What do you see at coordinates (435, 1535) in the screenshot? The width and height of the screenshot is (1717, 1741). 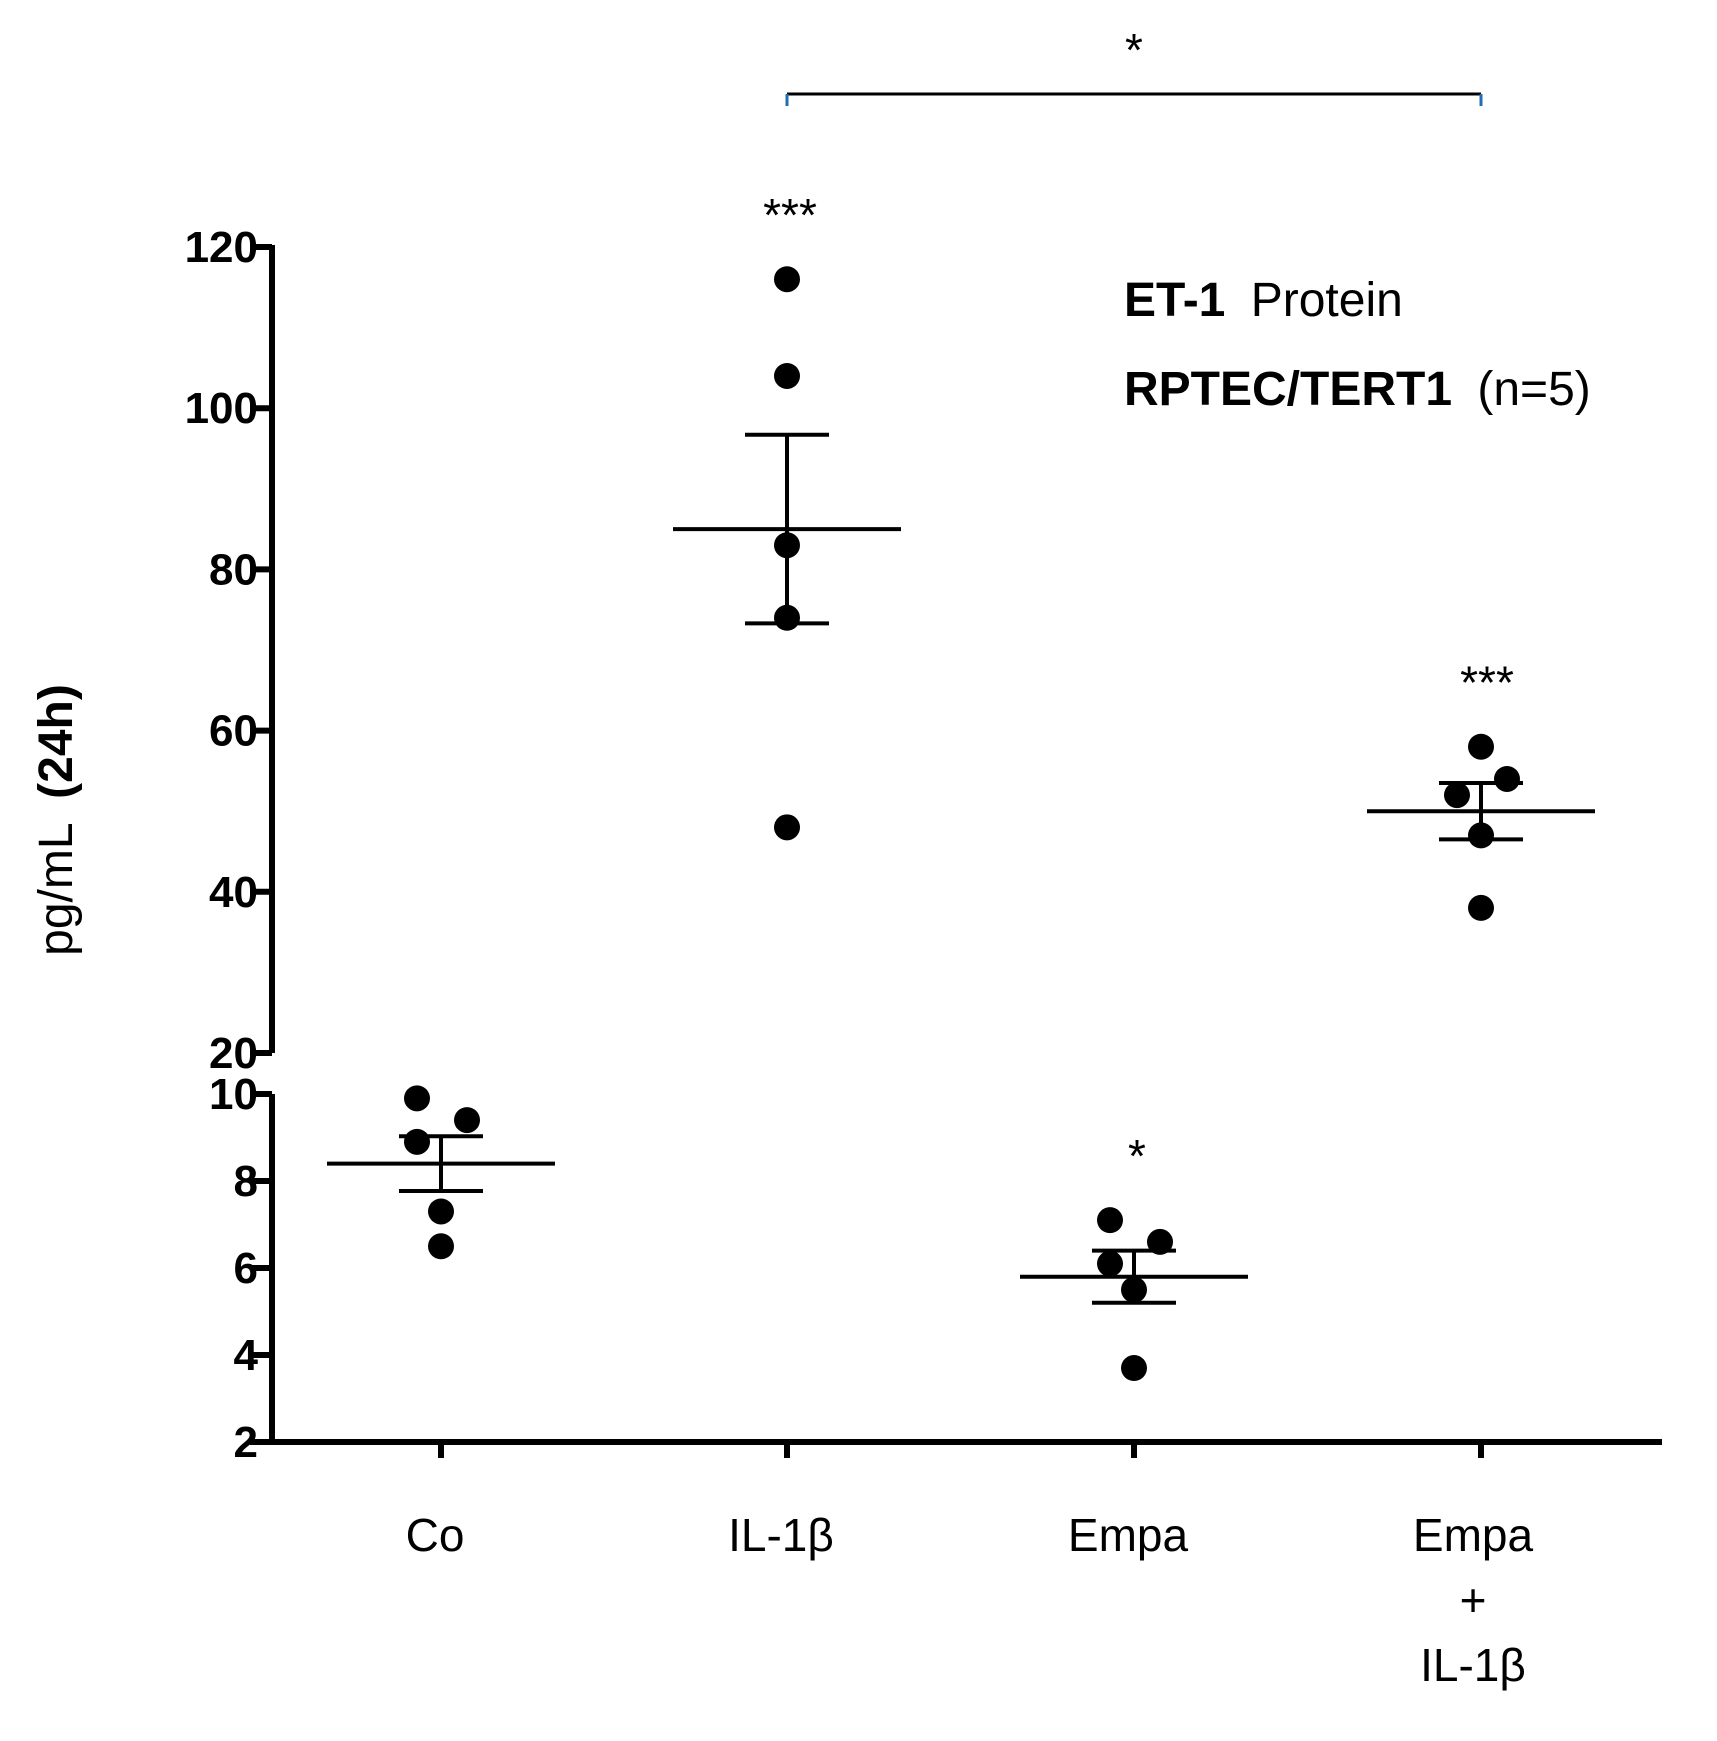 I see `x-category-label: Co` at bounding box center [435, 1535].